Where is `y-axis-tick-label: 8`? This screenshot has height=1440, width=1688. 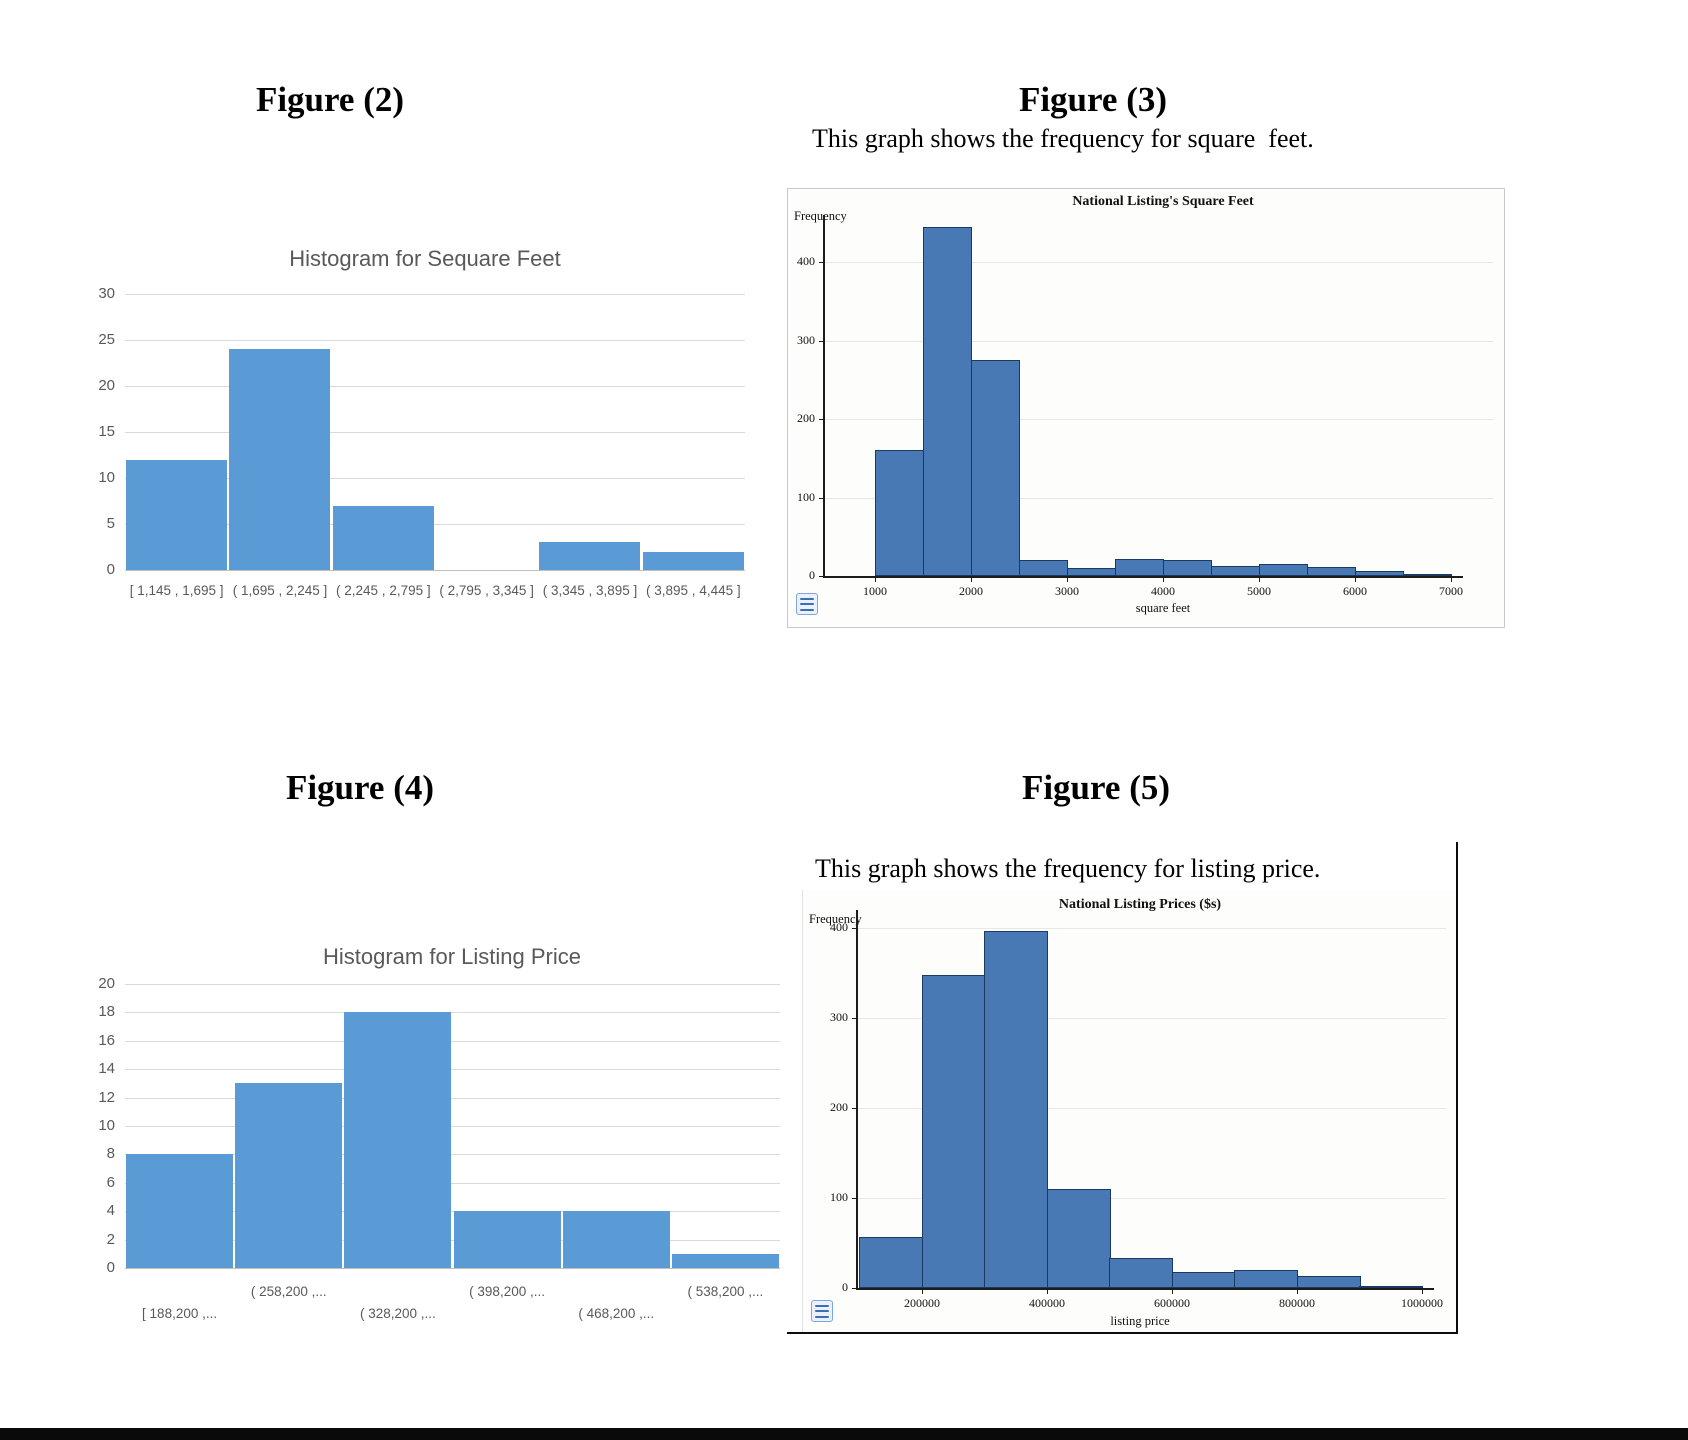
y-axis-tick-label: 8 is located at coordinates (110, 1153).